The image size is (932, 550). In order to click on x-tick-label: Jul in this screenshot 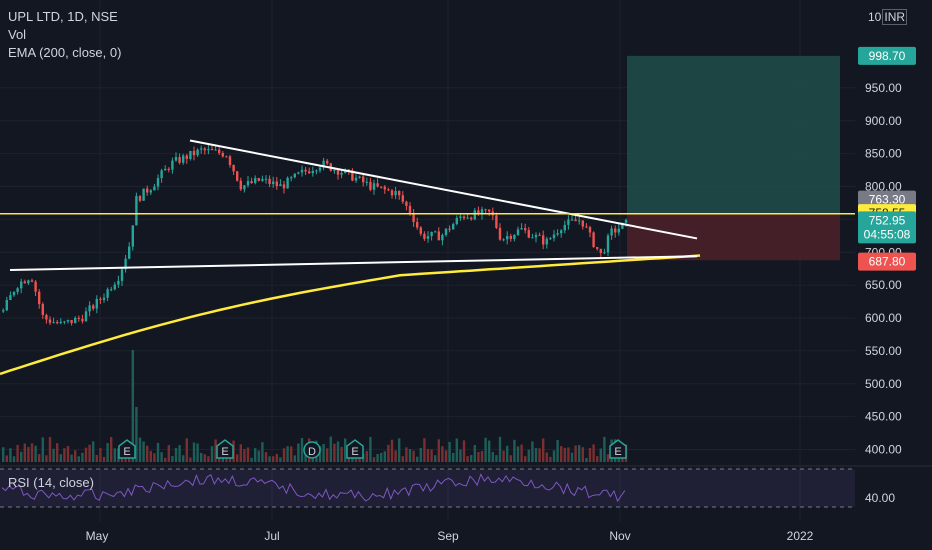, I will do `click(271, 536)`.